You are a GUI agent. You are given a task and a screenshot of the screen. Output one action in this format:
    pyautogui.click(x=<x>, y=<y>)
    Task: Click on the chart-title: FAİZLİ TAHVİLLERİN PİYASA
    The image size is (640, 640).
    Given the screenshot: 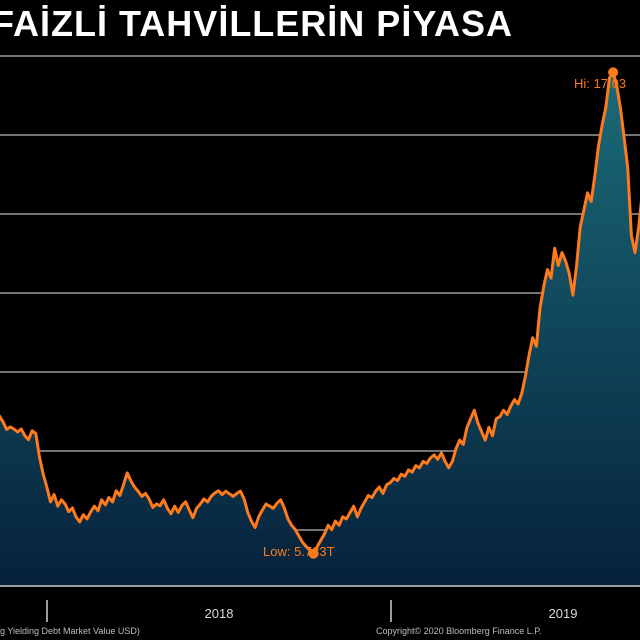 What is the action you would take?
    pyautogui.click(x=257, y=23)
    